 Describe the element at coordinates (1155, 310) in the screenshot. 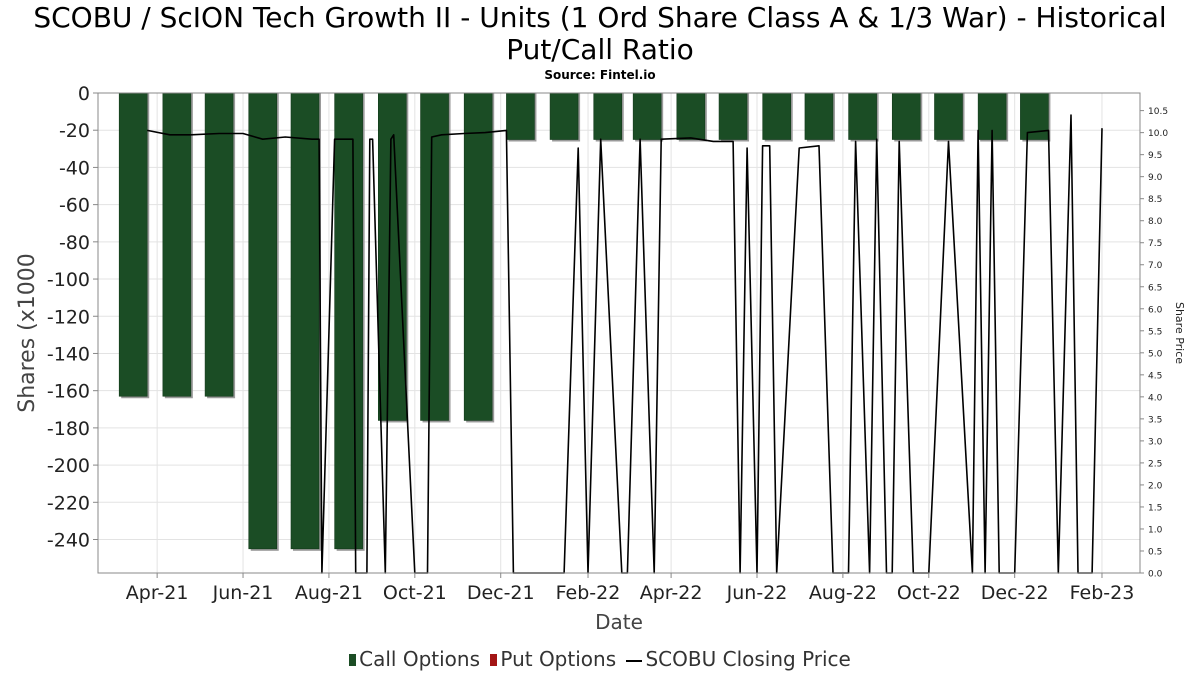

I see `y2-tick-label: 6.0` at that location.